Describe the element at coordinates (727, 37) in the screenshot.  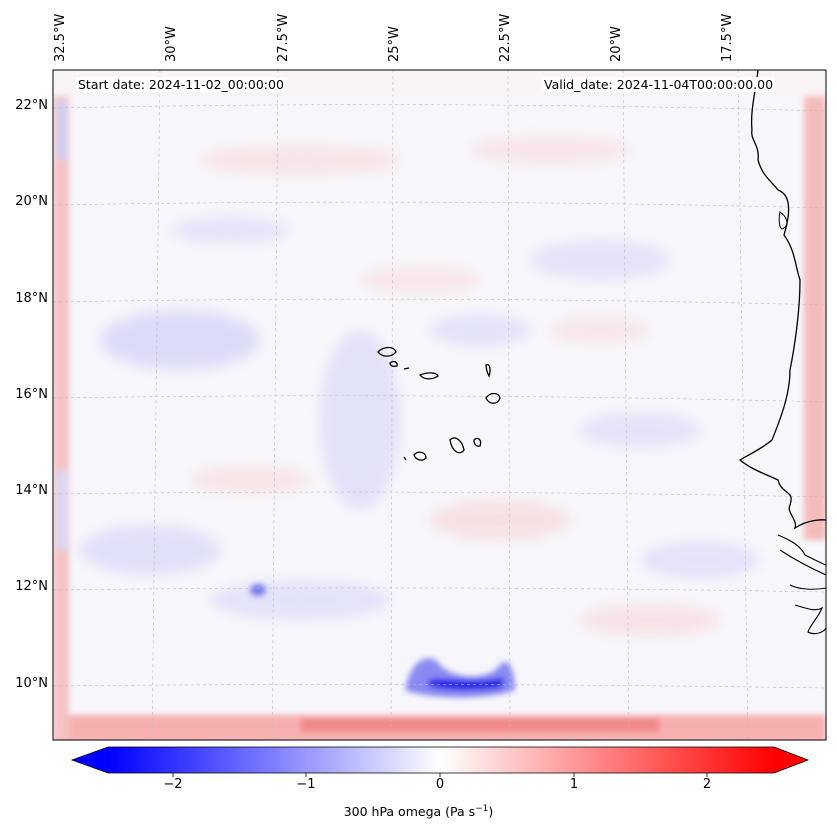
I see `lon-label: 17.5°W` at that location.